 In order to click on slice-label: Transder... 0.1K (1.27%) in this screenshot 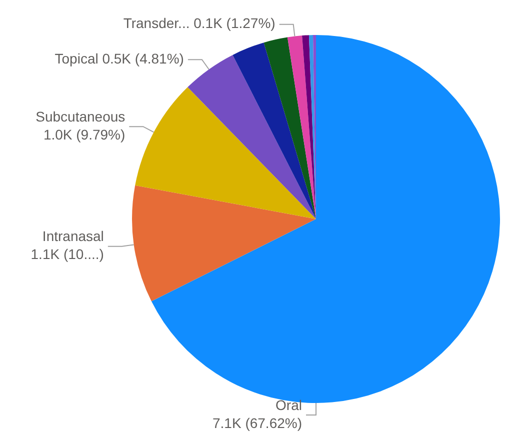, I will do `click(199, 23)`.